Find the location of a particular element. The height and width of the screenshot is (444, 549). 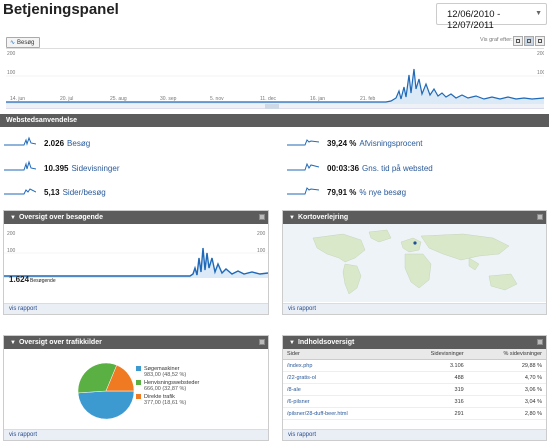

kpi-pages-per-visit: 5,13 Sider/besøg is located at coordinates (75, 192).